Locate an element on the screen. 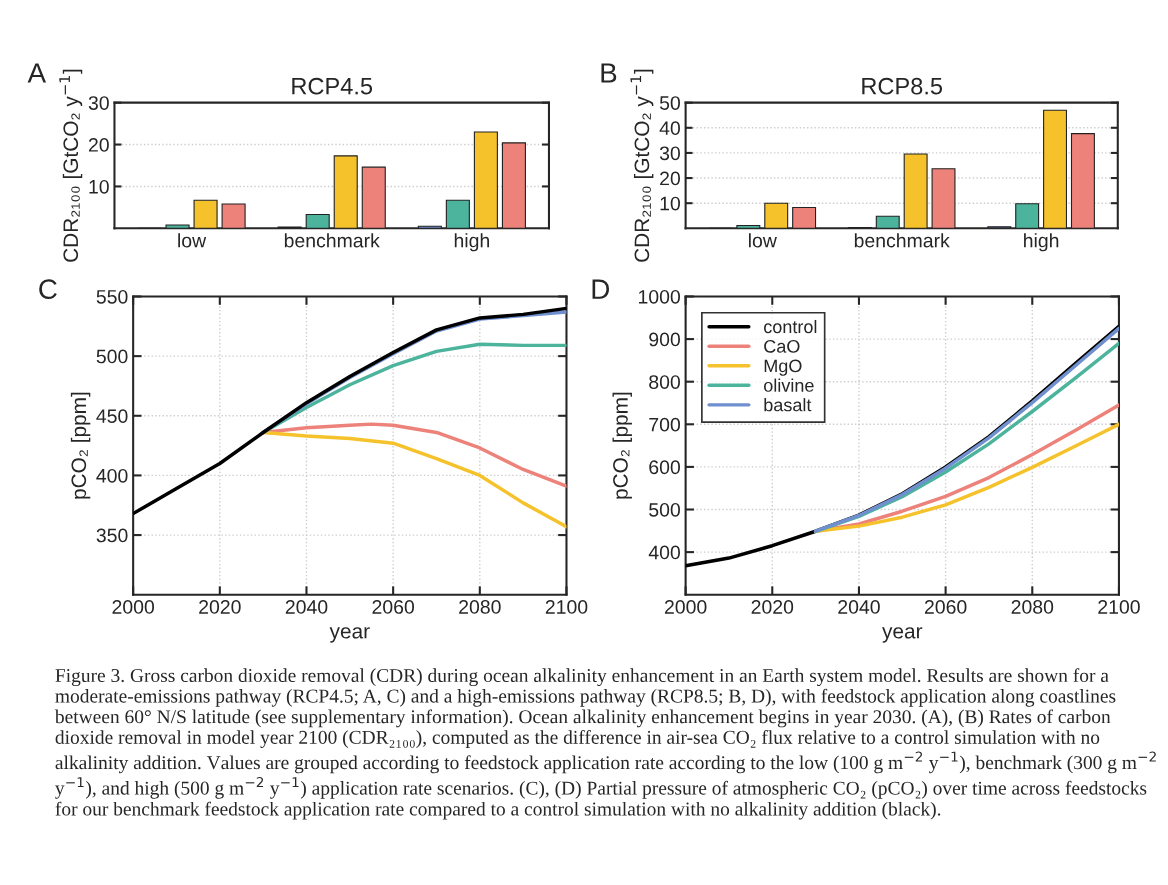 The image size is (1168, 885). text: C is located at coordinates (48, 289).